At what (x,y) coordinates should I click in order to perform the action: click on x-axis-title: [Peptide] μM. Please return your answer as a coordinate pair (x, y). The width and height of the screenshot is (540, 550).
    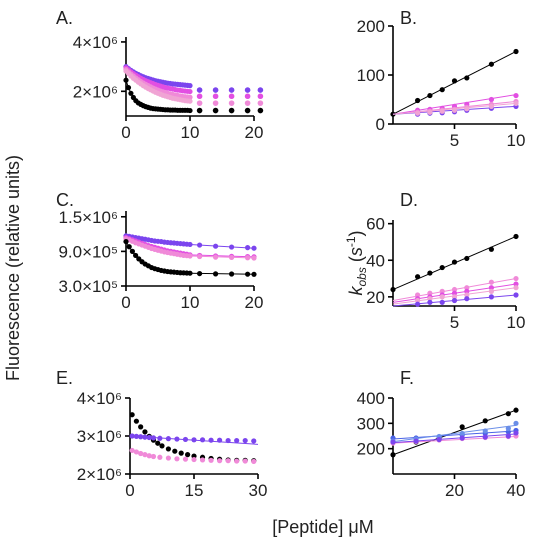
    Looking at the image, I should click on (322, 527).